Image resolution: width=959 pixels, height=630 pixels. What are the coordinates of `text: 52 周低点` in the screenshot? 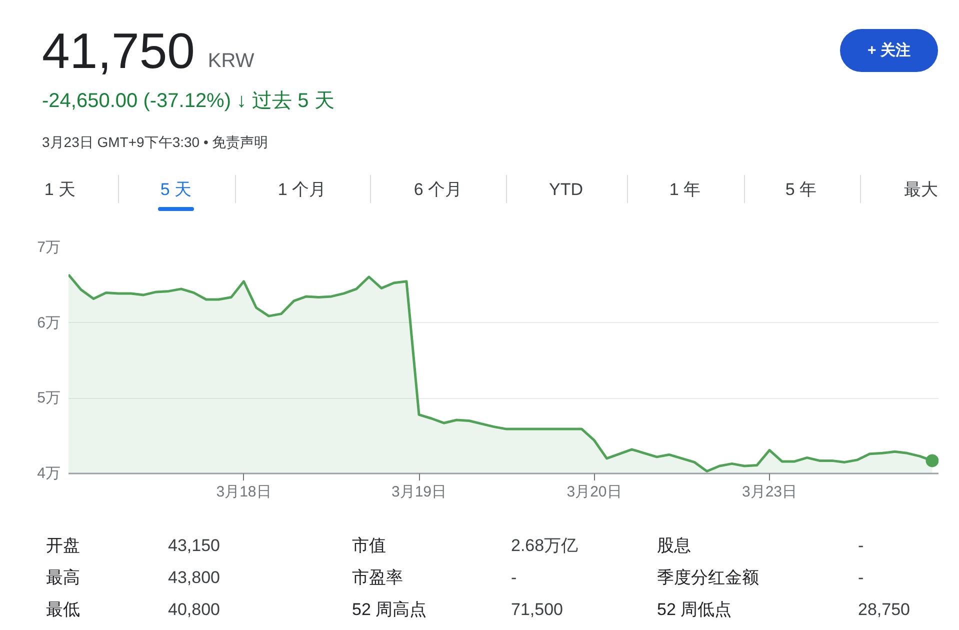 It's located at (694, 609).